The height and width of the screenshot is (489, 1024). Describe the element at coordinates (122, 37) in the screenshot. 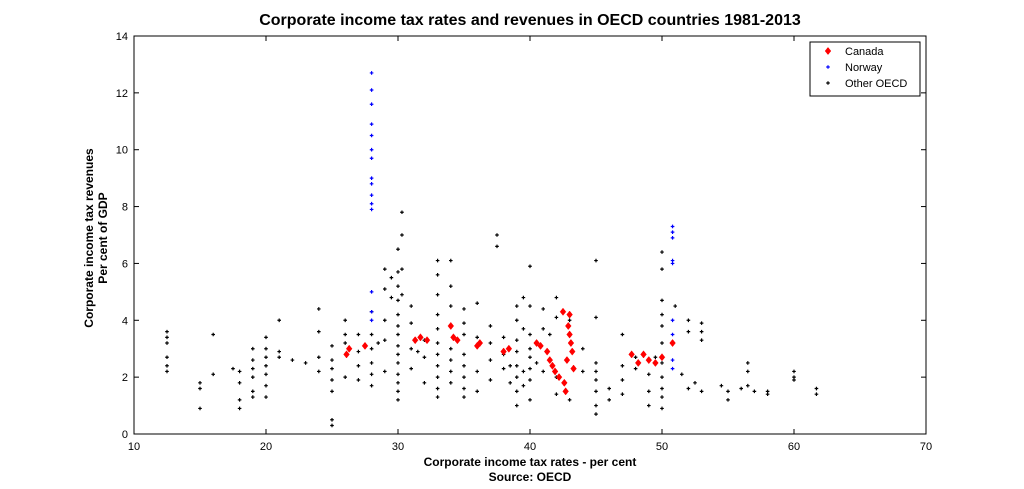

I see `y-tick-label: 14` at that location.